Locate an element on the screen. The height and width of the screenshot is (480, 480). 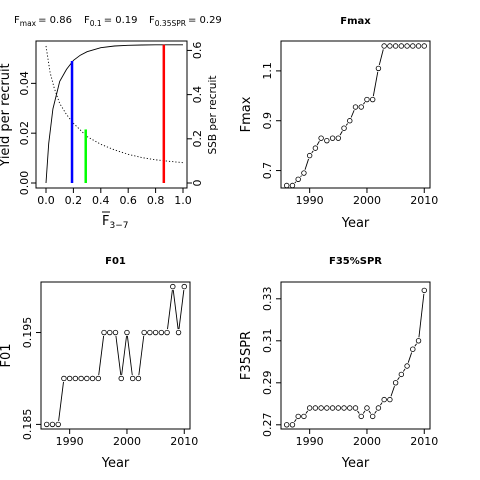
reference-point-value: F0.1 = 0.19 is located at coordinates (111, 21).